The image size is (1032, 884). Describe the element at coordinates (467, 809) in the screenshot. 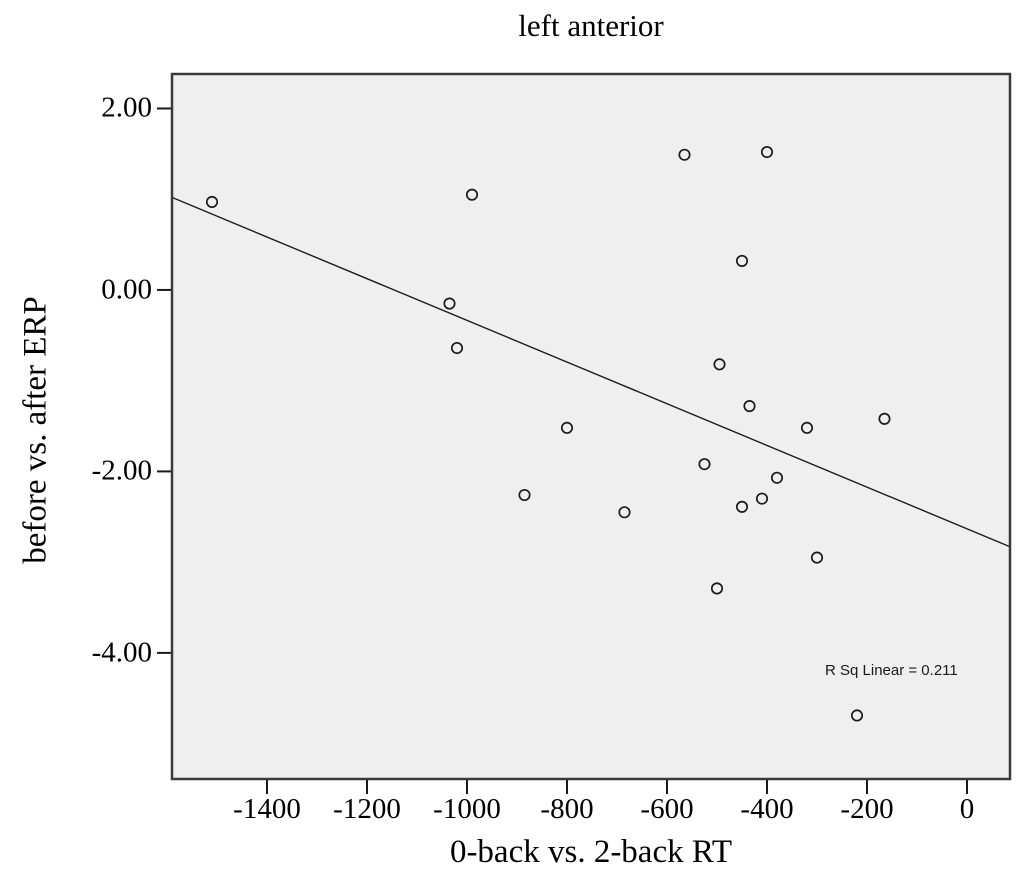

I see `x-tick-label: -1000` at that location.